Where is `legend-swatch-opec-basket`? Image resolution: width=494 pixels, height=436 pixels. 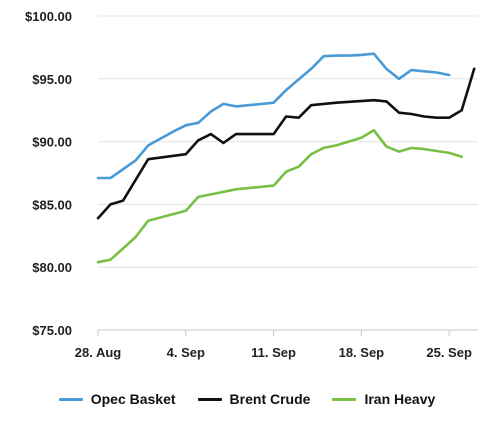
legend-swatch-opec-basket is located at coordinates (70, 399).